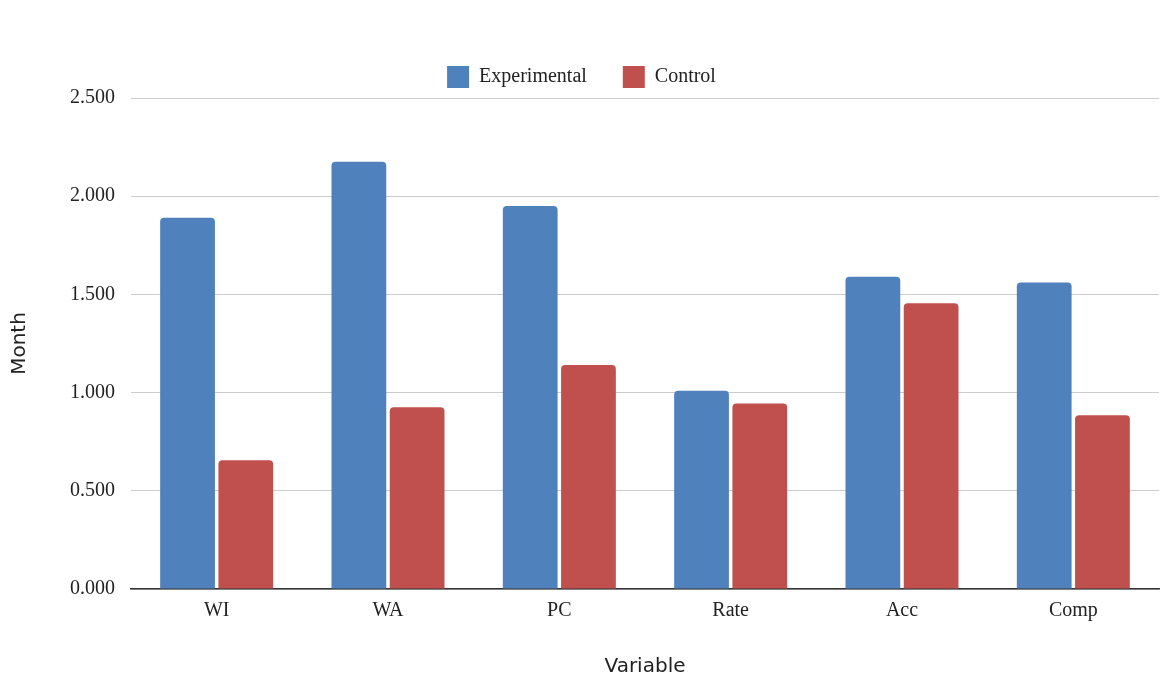  What do you see at coordinates (92, 489) in the screenshot?
I see `y-tick-label: 0.500` at bounding box center [92, 489].